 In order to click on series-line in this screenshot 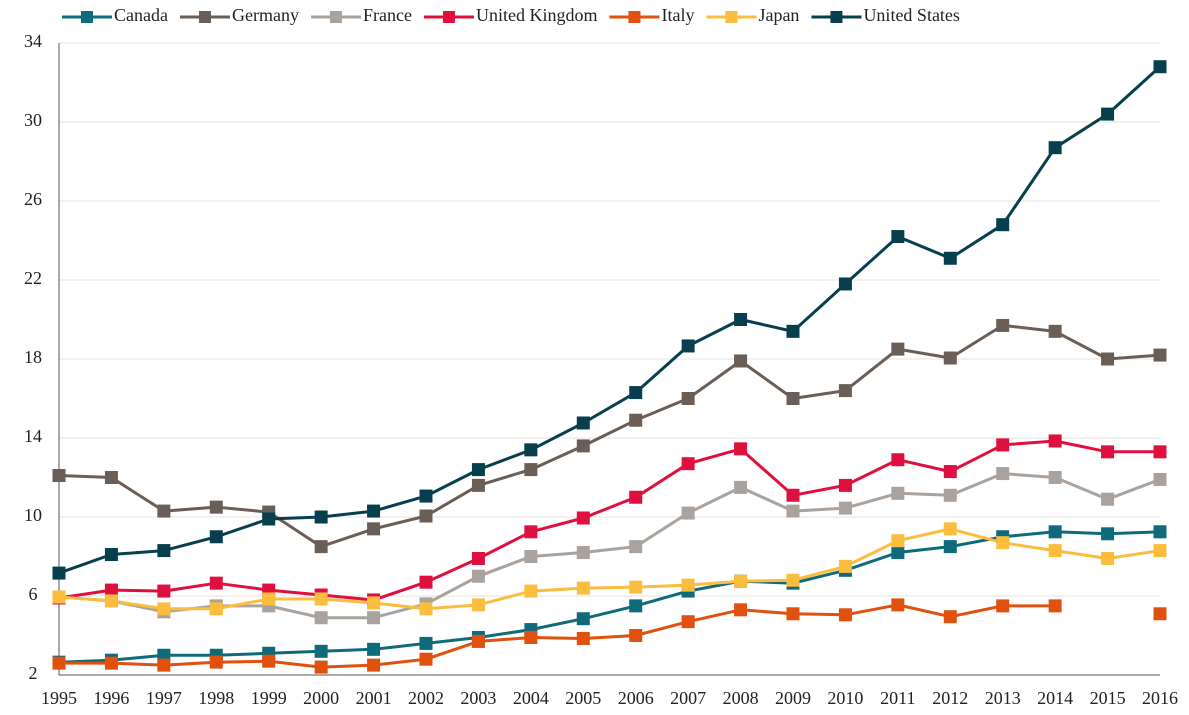, I will do `click(609, 636)`.